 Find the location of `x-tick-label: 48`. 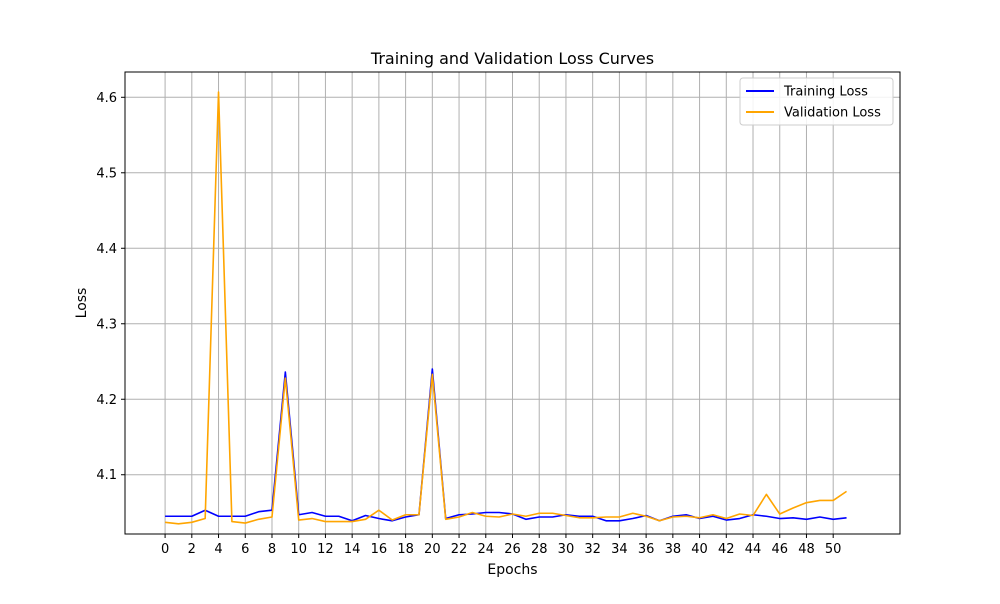

x-tick-label: 48 is located at coordinates (806, 549).